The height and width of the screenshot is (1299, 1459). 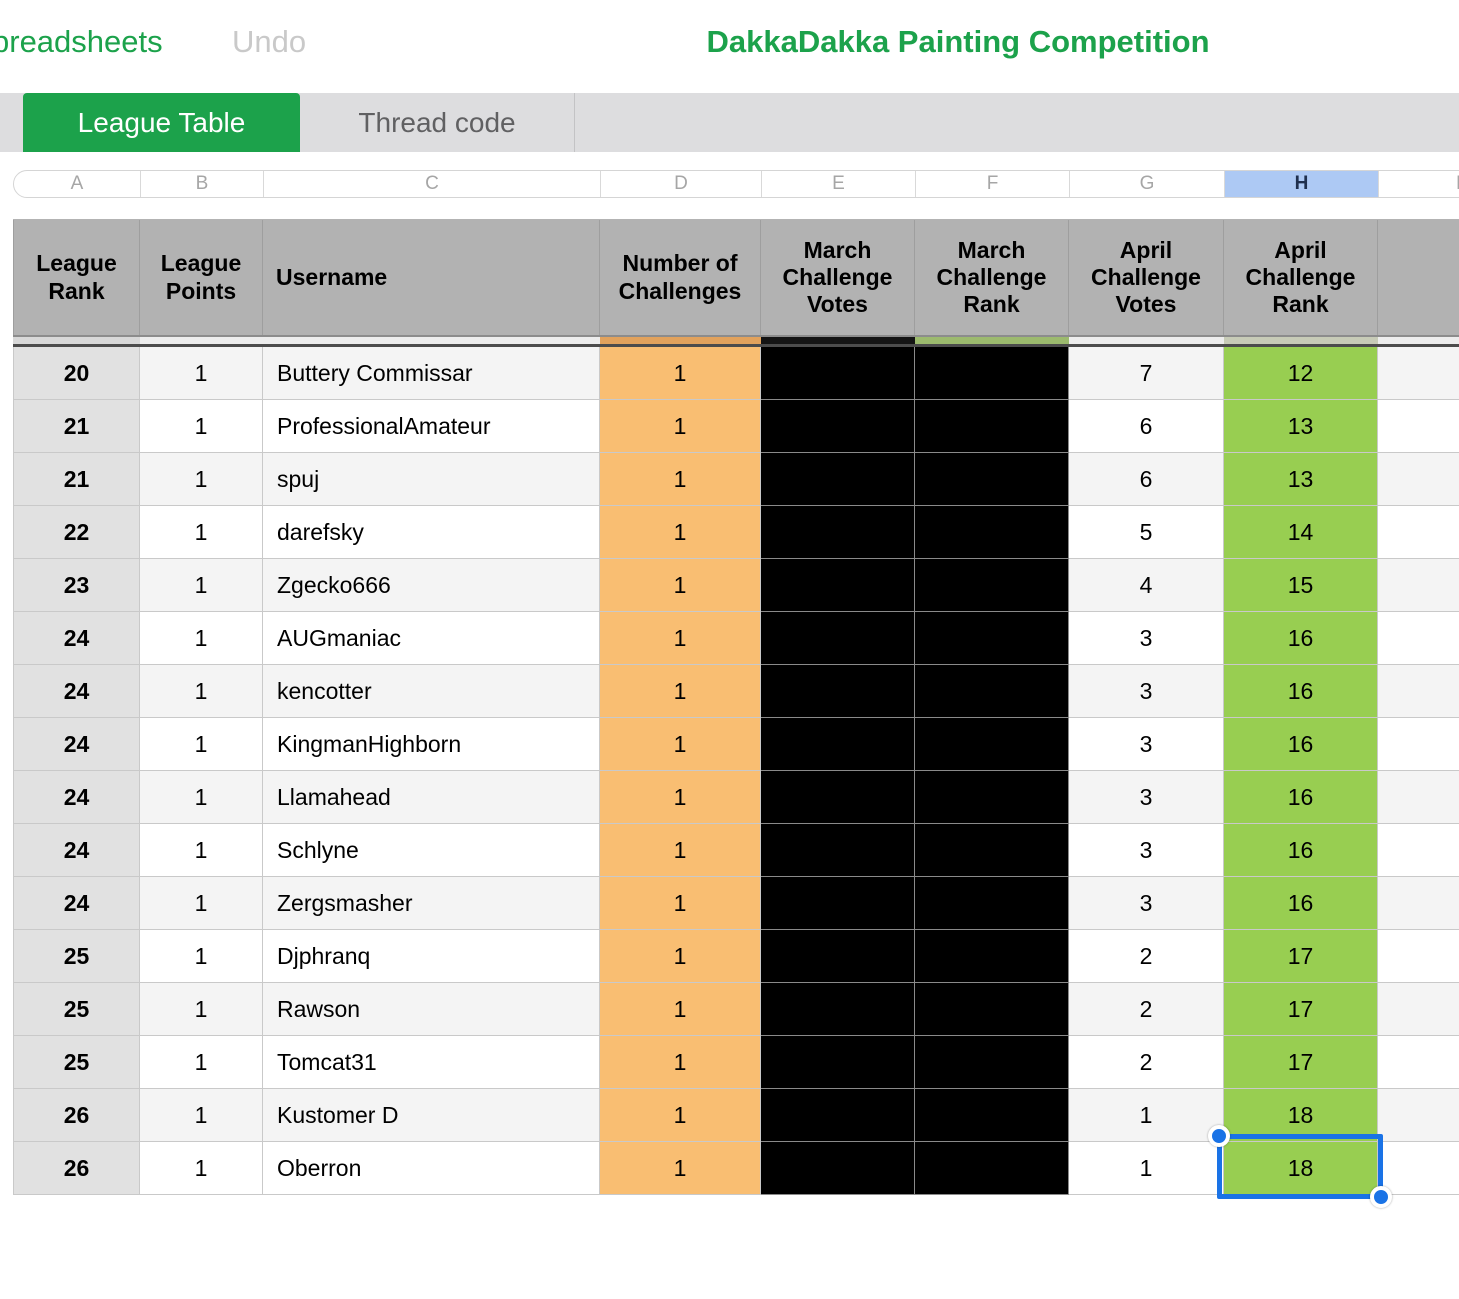 What do you see at coordinates (161, 122) in the screenshot?
I see `tab-league-table: League Table` at bounding box center [161, 122].